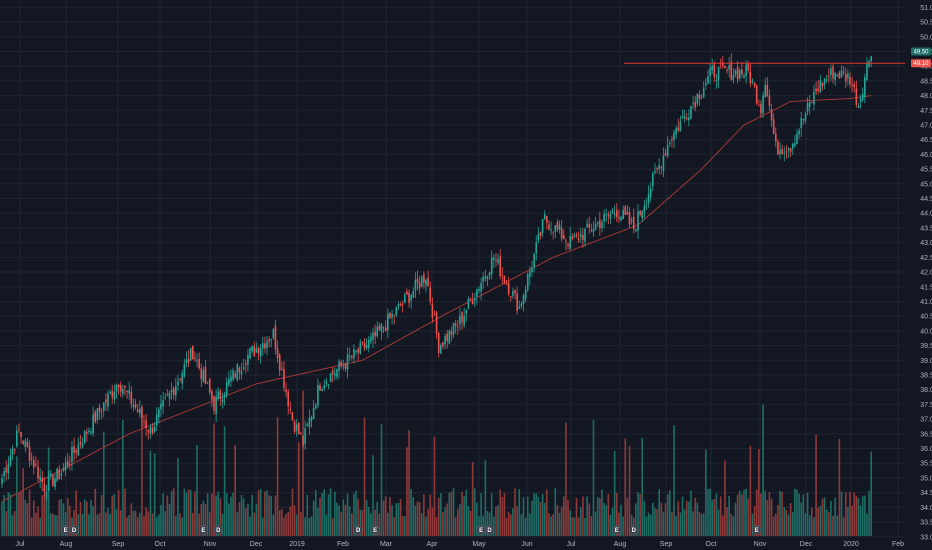  Describe the element at coordinates (666, 544) in the screenshot. I see `x-tick-label: Sep` at that location.